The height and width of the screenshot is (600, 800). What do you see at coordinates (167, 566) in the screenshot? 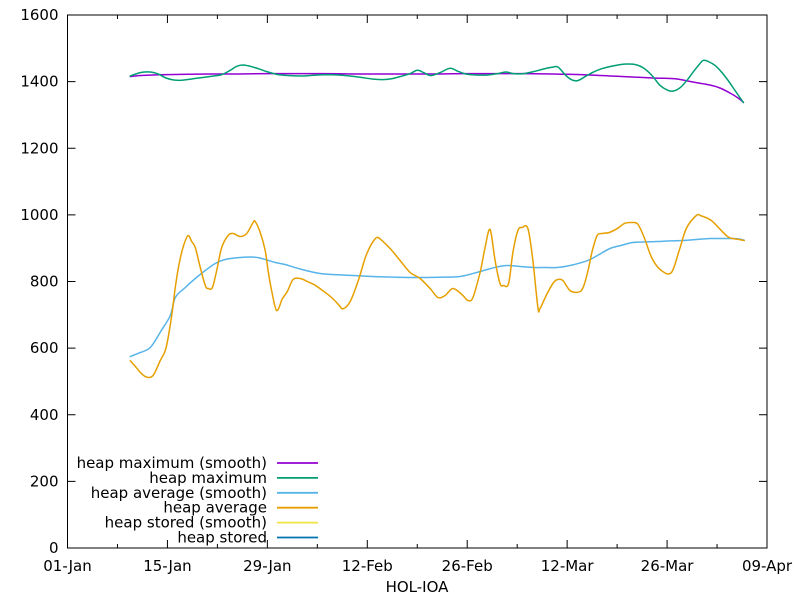
I see `x-tick-label: 15-Jan` at bounding box center [167, 566].